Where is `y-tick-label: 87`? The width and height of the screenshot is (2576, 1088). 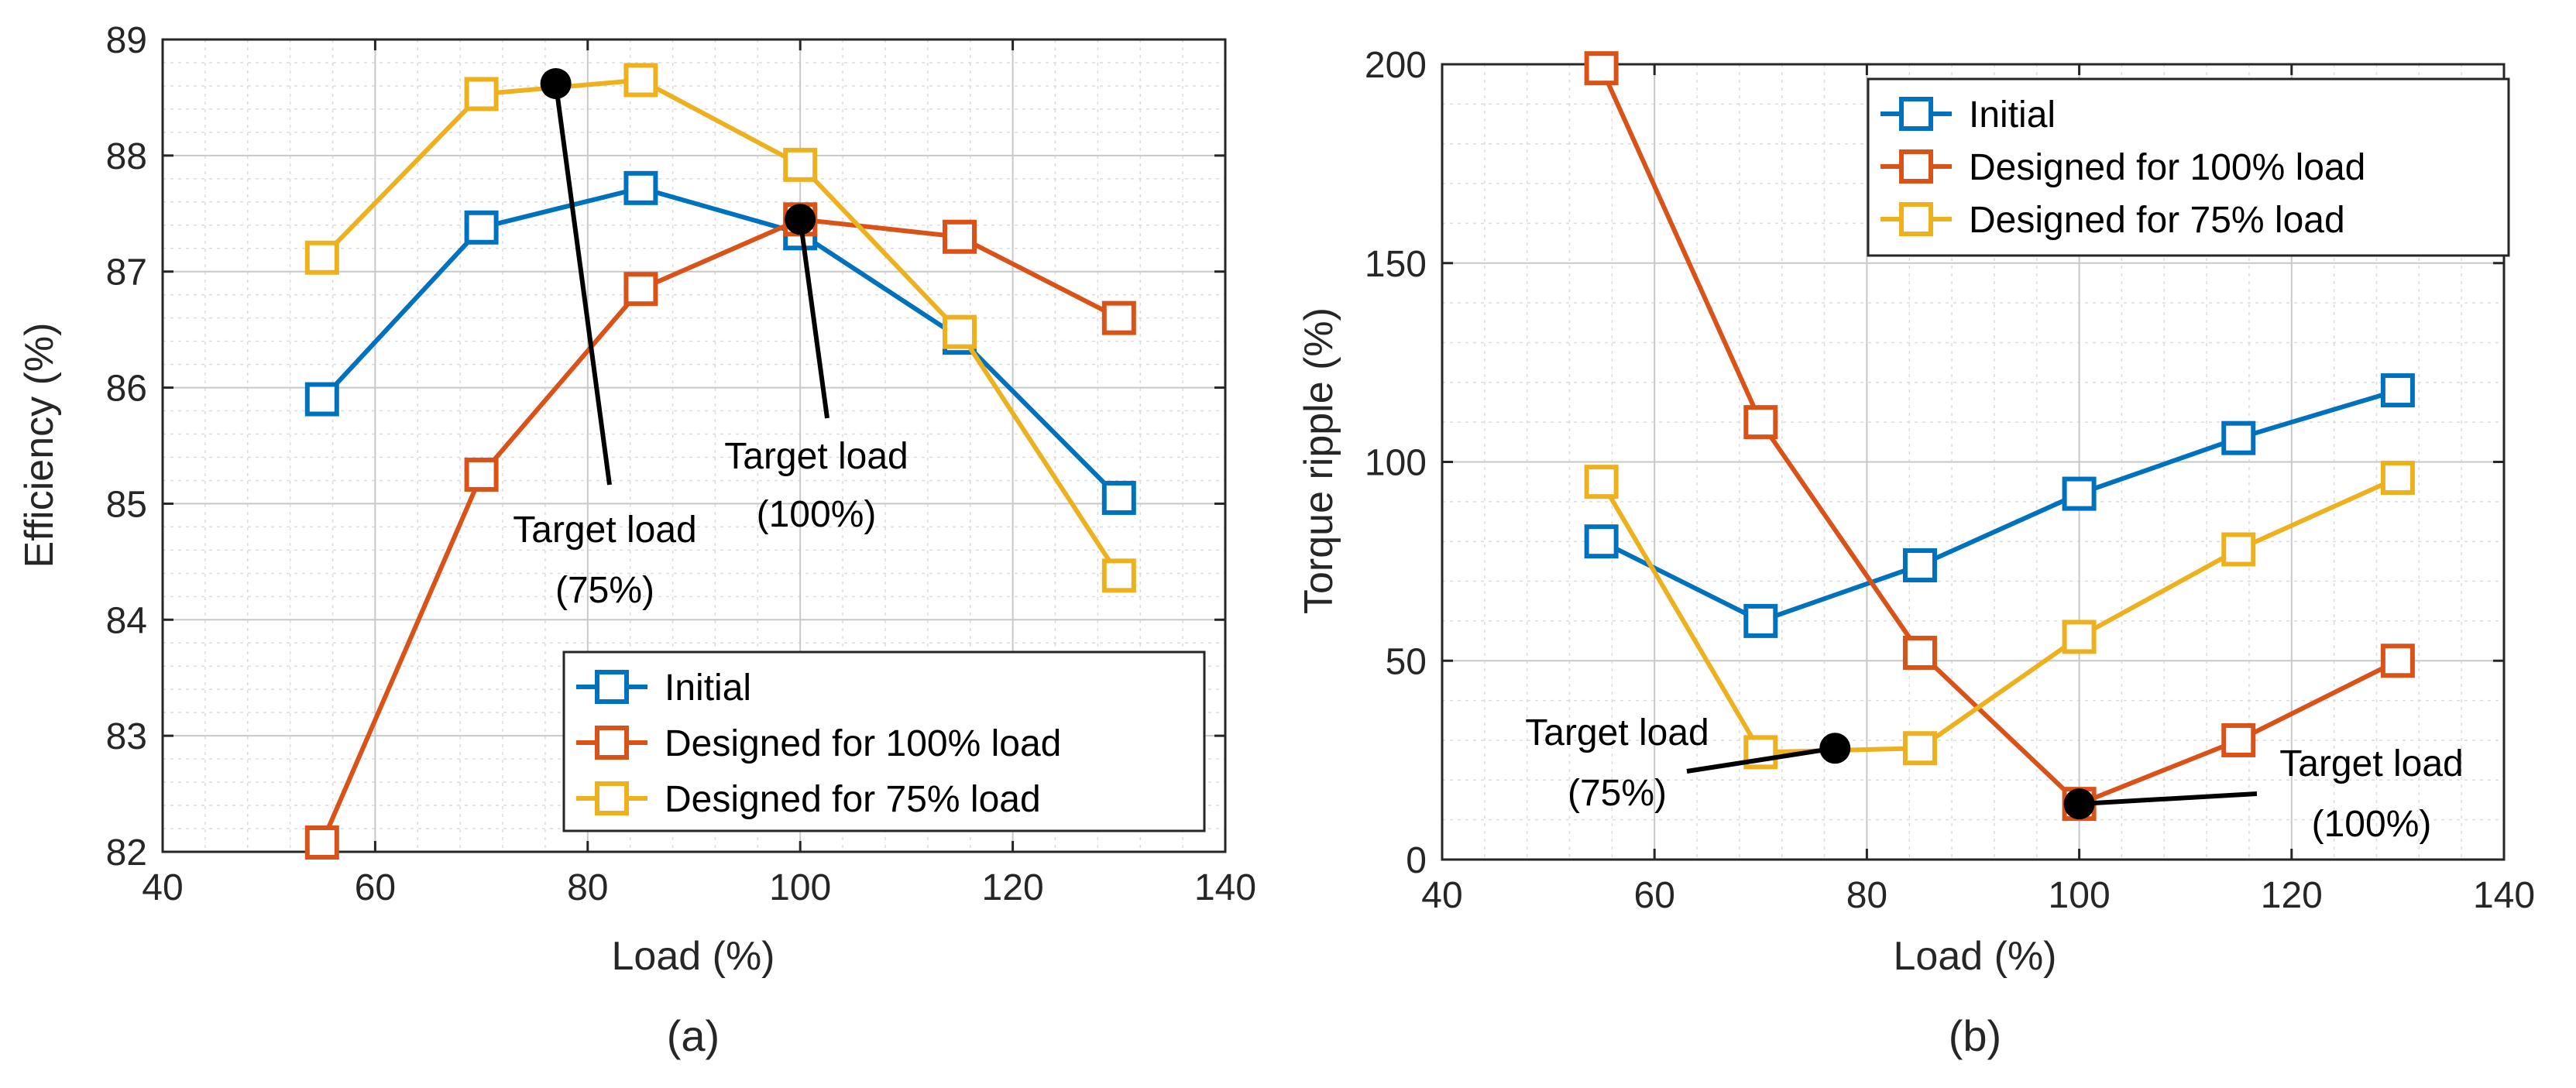 y-tick-label: 87 is located at coordinates (126, 272).